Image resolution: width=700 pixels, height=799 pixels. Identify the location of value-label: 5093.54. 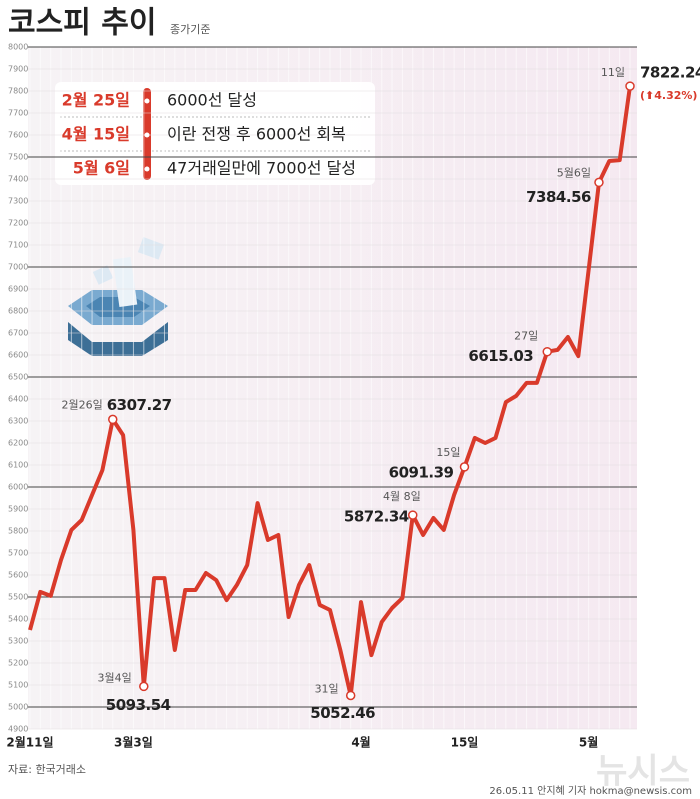
(138, 705).